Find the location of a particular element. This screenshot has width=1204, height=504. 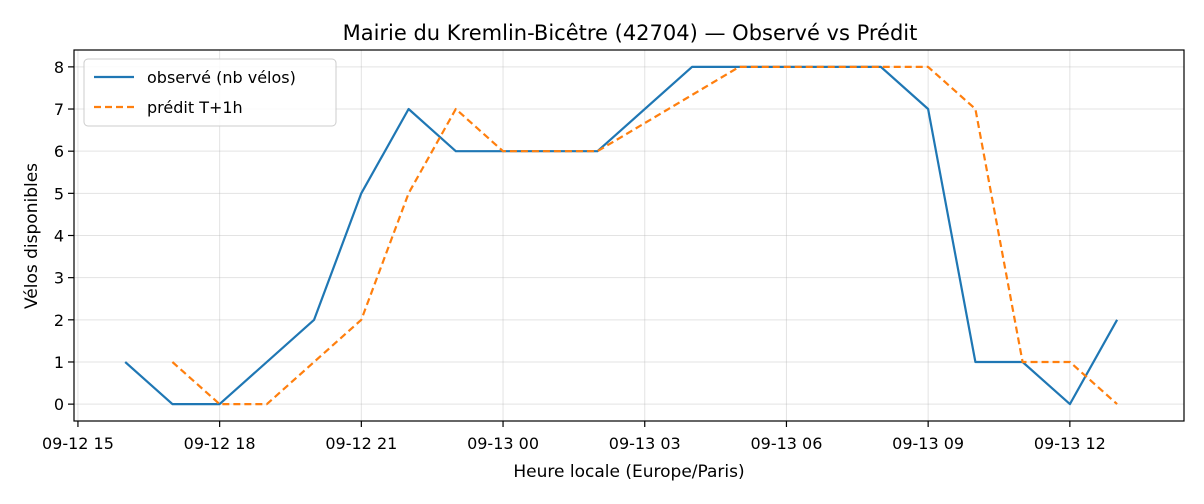

x-tick-label: 09-12 15 is located at coordinates (78, 443).